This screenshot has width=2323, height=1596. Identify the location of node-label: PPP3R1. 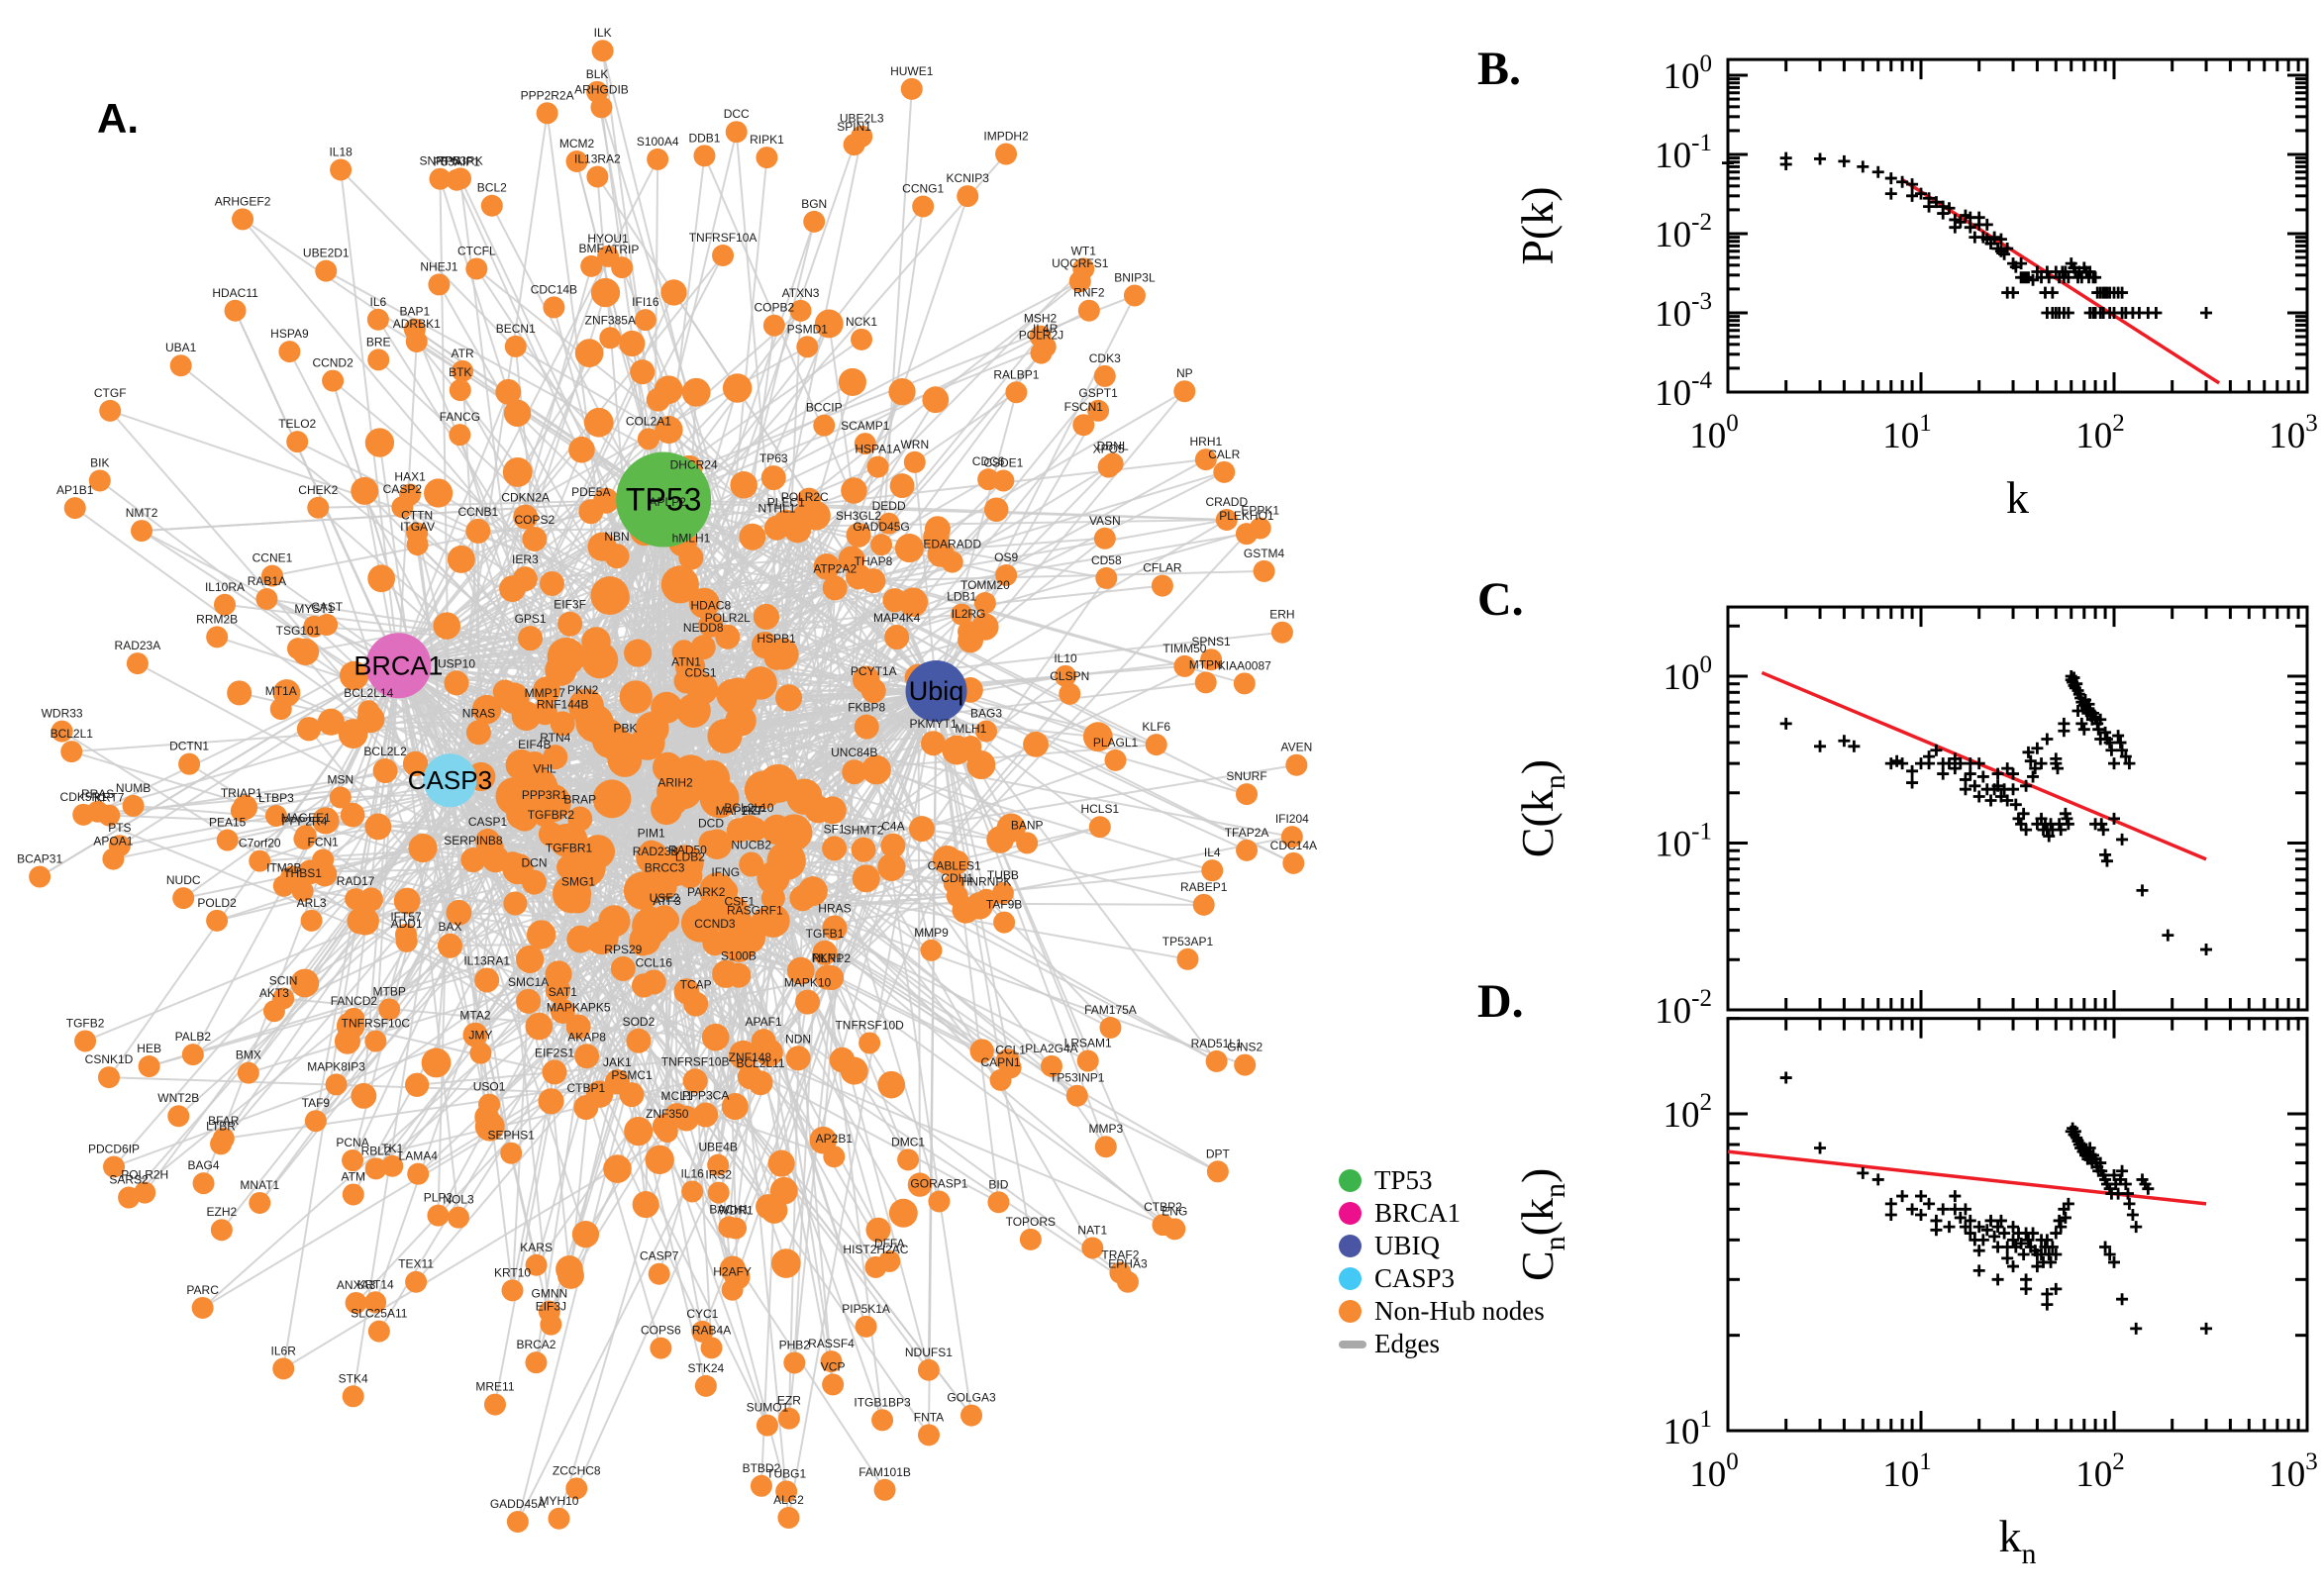
(545, 795).